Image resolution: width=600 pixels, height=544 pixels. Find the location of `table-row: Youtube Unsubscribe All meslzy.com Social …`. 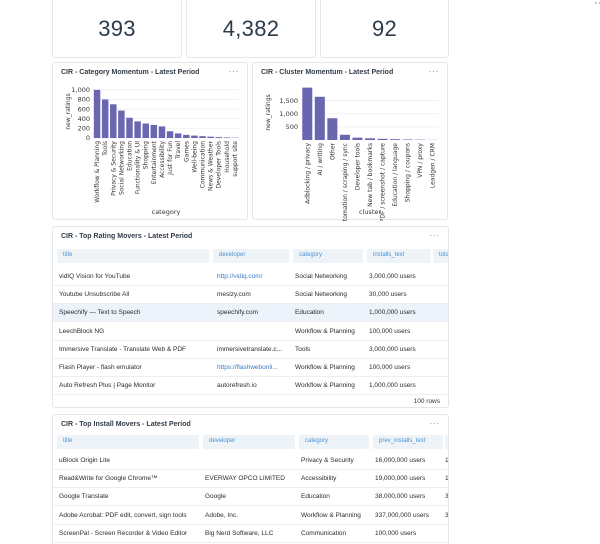

table-row: Youtube Unsubscribe All meslzy.com Social … is located at coordinates (250, 295).